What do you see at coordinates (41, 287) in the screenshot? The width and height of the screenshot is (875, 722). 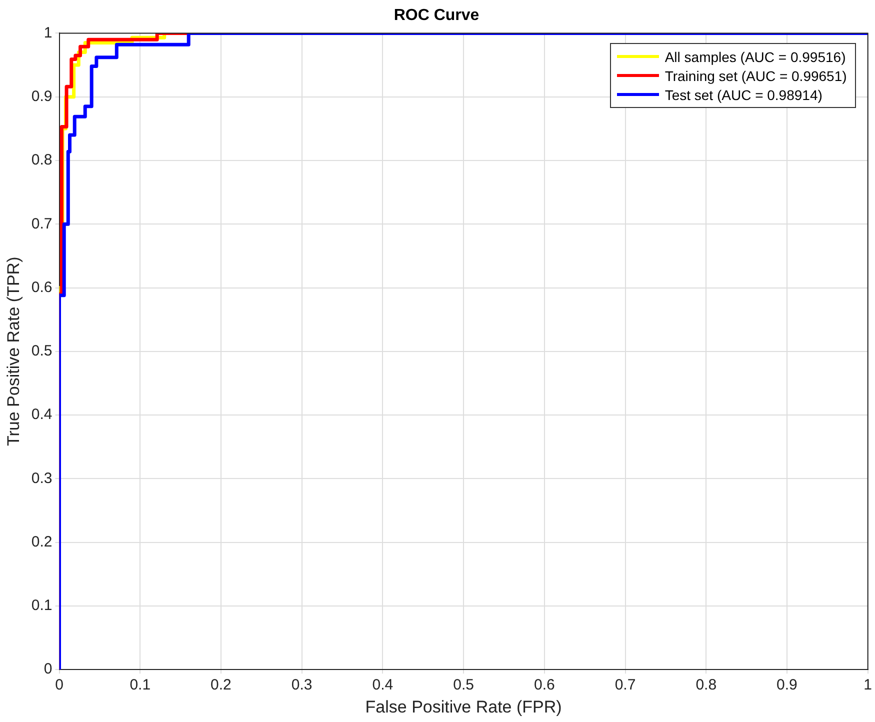 I see `y-tick-label: 0.6` at bounding box center [41, 287].